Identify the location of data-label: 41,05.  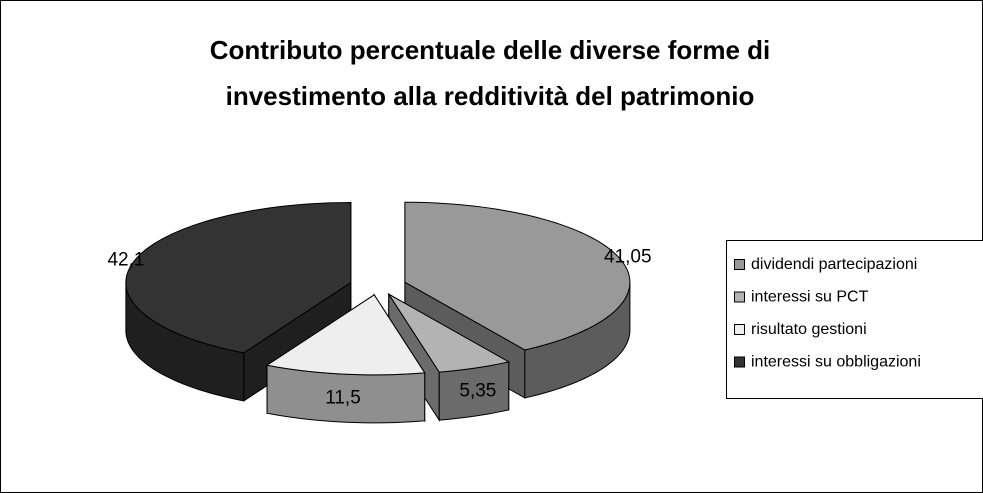
(628, 256).